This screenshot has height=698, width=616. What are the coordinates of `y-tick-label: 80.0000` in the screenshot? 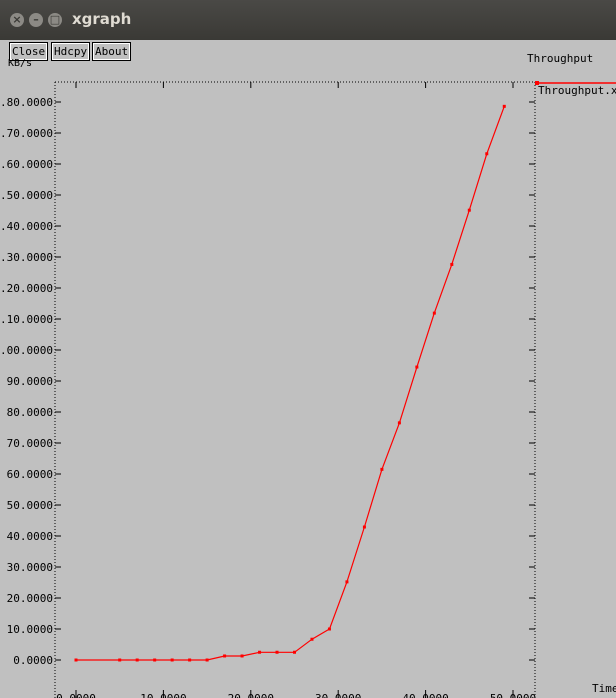 It's located at (30, 412).